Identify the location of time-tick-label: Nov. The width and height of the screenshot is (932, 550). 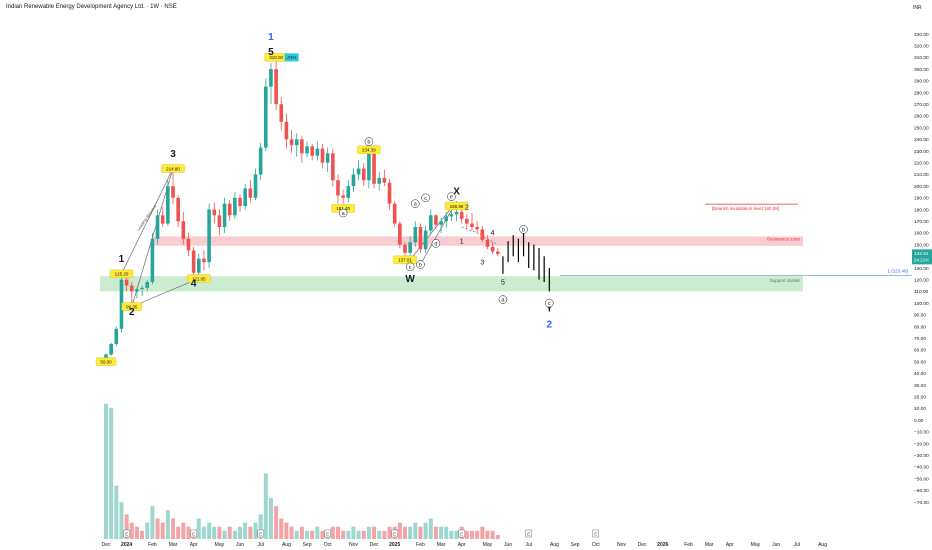
(621, 545).